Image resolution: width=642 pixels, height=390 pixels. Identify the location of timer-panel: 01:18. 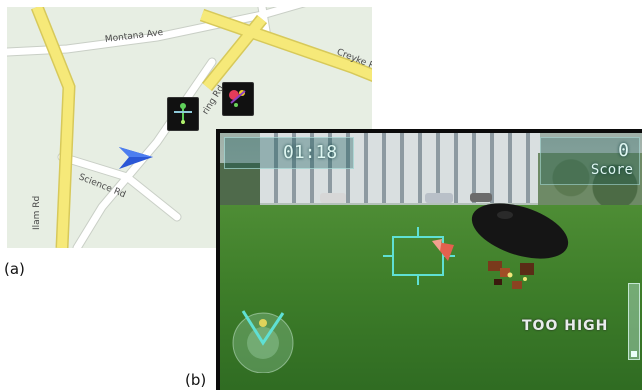
(289, 153).